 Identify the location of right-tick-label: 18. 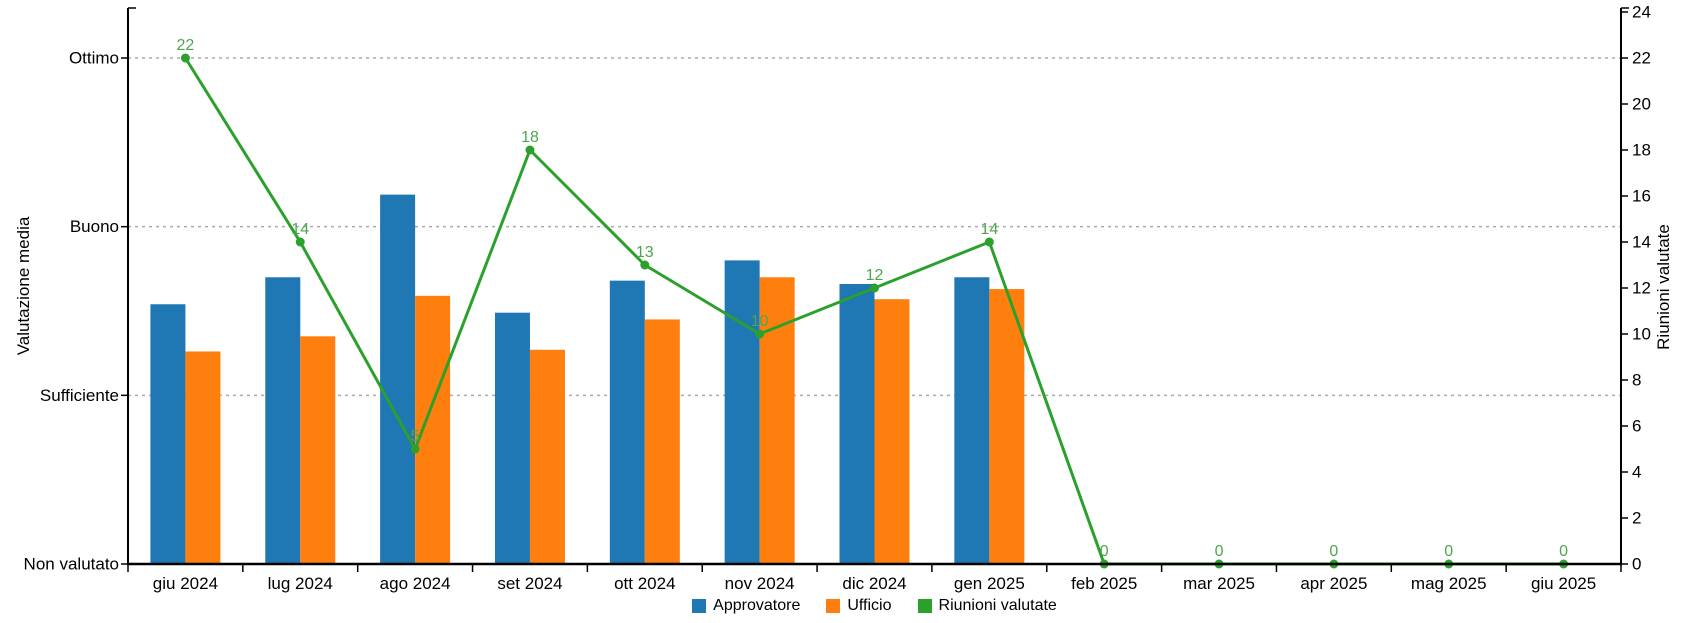
(1641, 150).